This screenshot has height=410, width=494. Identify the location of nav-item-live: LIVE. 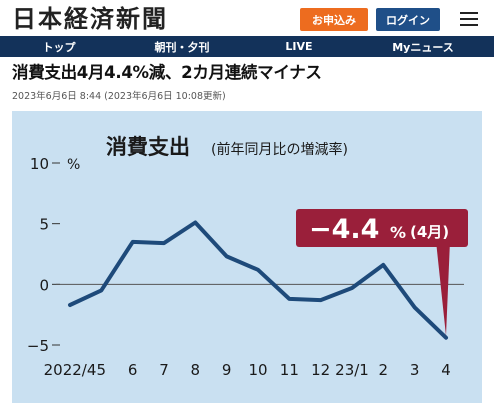
(299, 46).